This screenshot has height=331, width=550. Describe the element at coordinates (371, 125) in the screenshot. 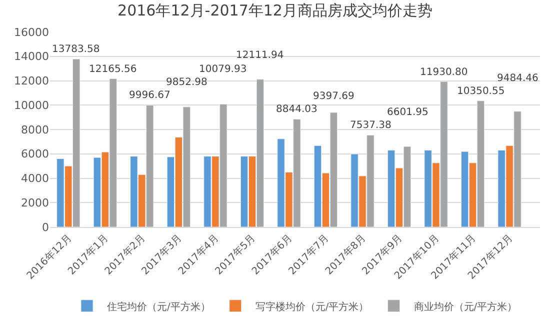

I see `data-label: 7537.38` at that location.